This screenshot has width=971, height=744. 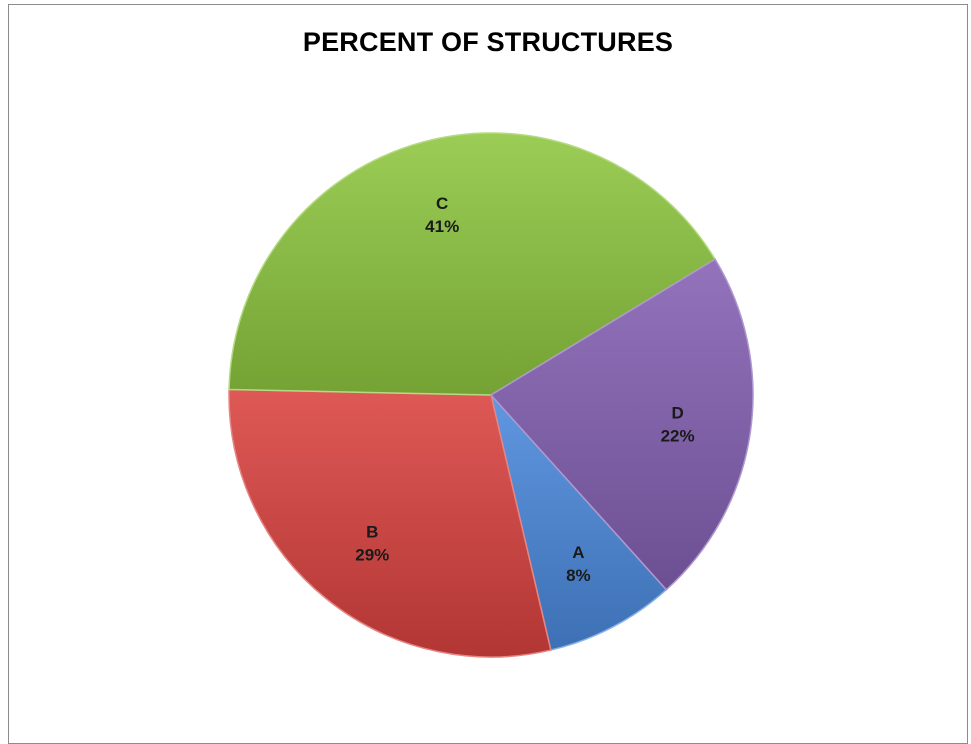 What do you see at coordinates (390, 523) in the screenshot?
I see `pie-slice-b` at bounding box center [390, 523].